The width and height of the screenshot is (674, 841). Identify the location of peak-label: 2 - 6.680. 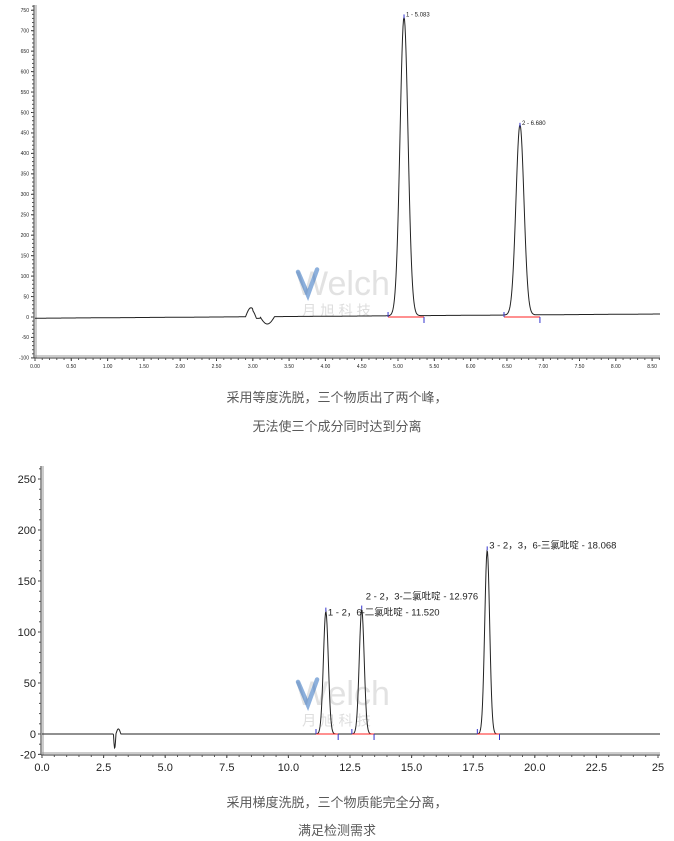
(534, 124).